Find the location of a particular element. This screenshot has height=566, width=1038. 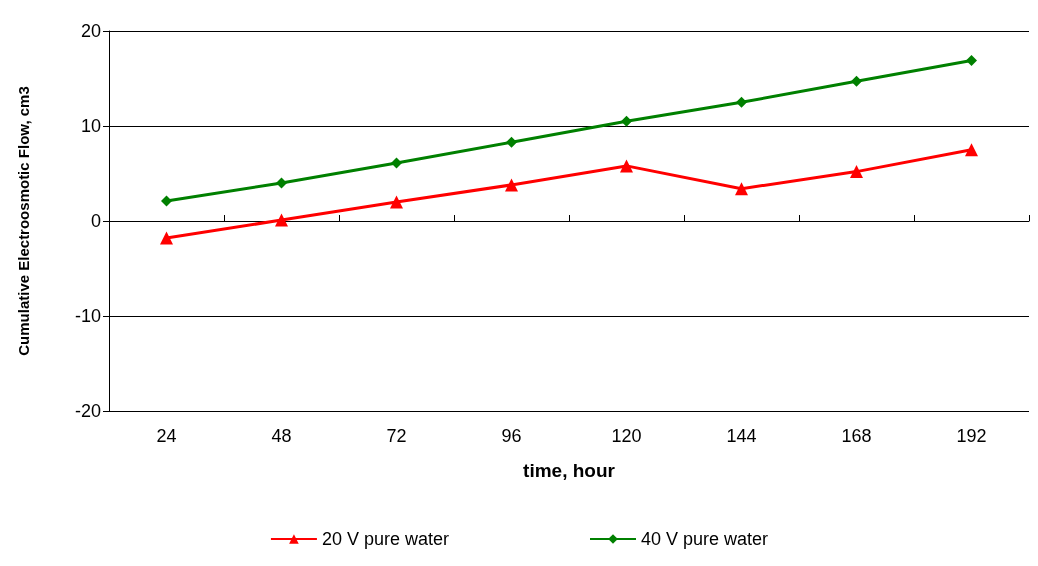

y-axis-title: Cumulative Electroosmotic Flow, cm3 is located at coordinates (23, 221).